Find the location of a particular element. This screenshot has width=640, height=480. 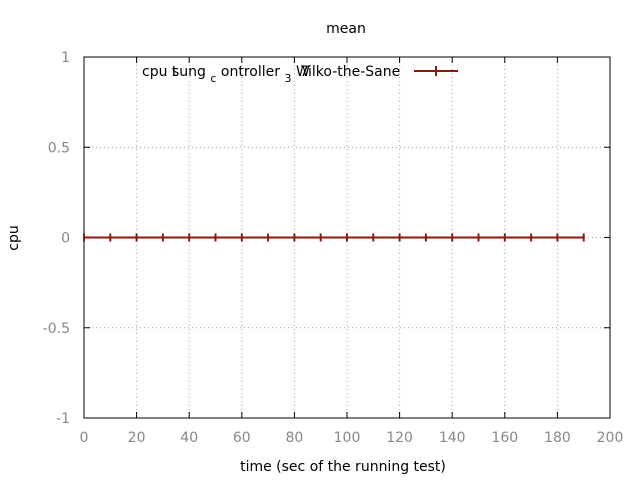

legend-label-seg2: ontroller is located at coordinates (250, 72).